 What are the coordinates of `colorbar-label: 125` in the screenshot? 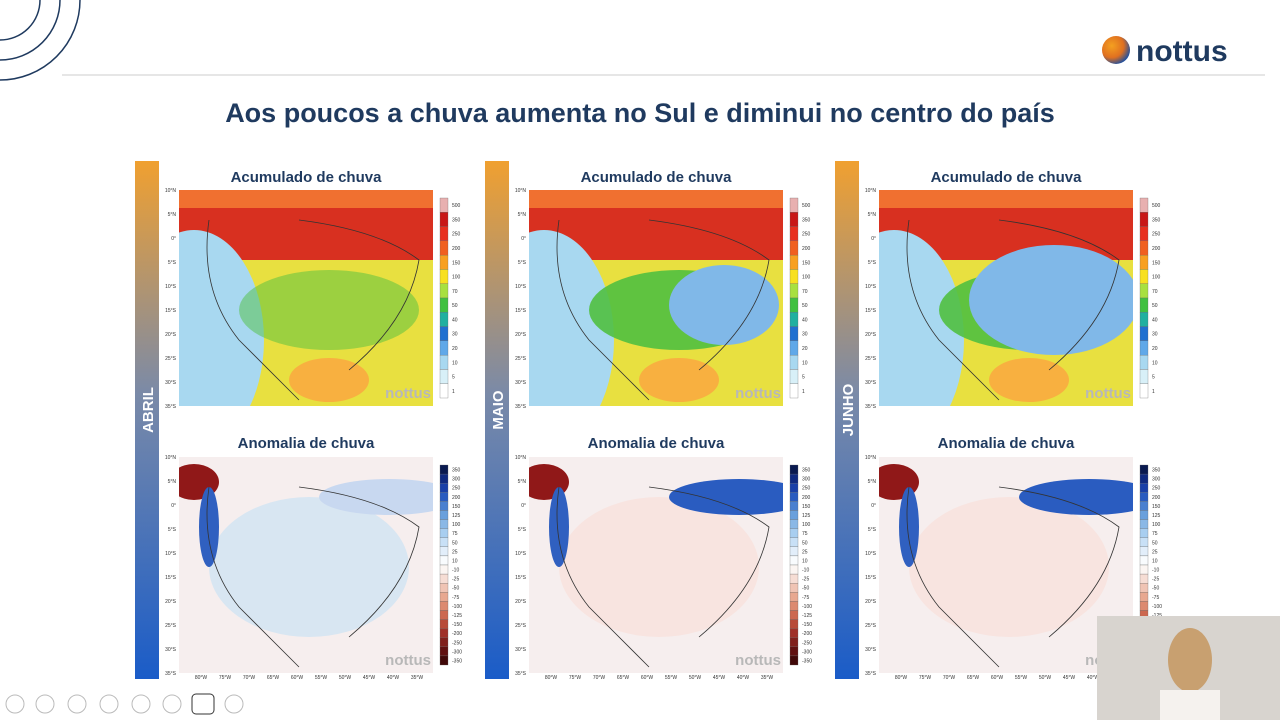 It's located at (456, 516).